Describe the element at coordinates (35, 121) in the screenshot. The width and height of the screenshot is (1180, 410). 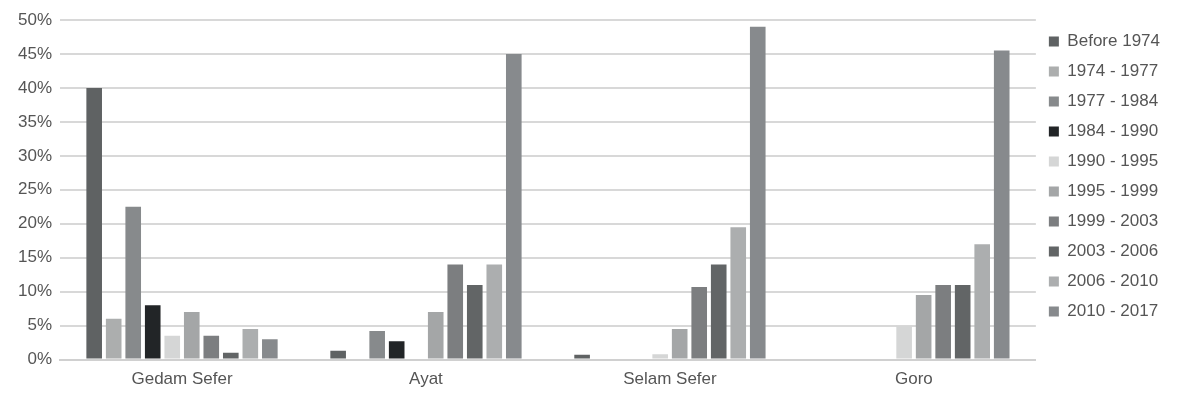
I see `y-tick-label: 35%` at that location.